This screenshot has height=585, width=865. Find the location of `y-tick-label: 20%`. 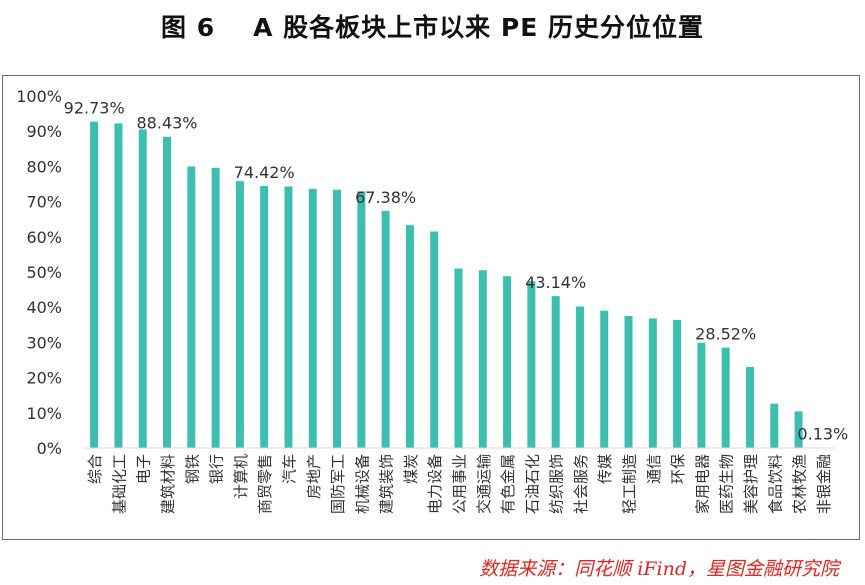

y-tick-label: 20% is located at coordinates (44, 378).